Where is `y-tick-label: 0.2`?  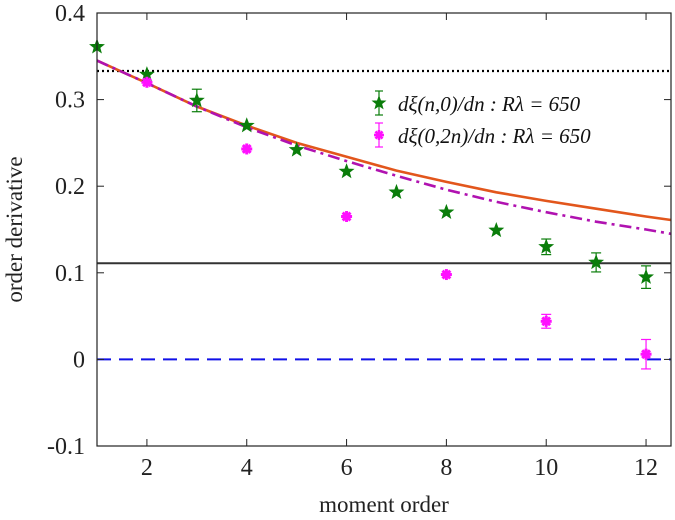
y-tick-label: 0.2 is located at coordinates (70, 187).